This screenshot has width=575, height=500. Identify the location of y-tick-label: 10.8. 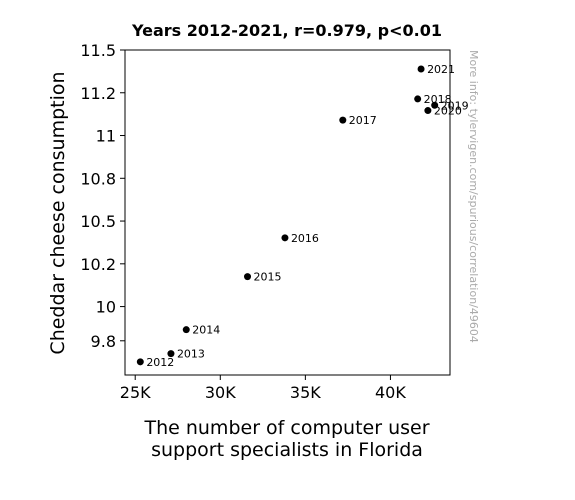
(98, 178).